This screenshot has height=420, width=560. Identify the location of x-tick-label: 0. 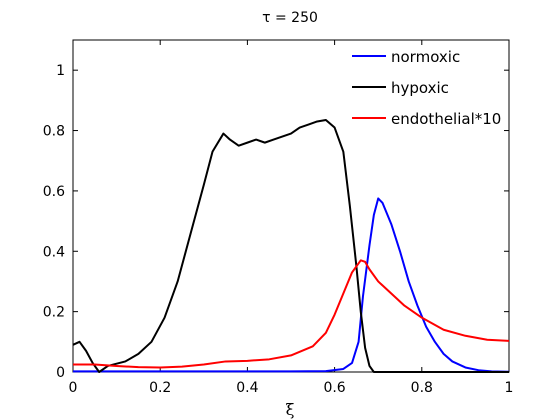
(73, 388).